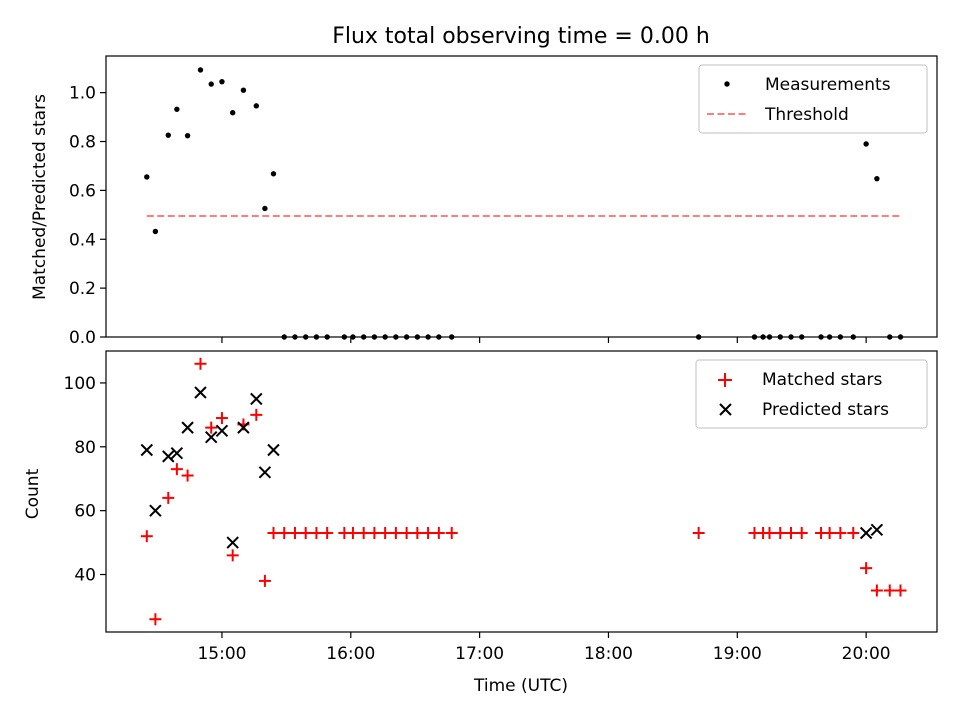 The height and width of the screenshot is (720, 960). What do you see at coordinates (811, 394) in the screenshot?
I see `bottom-legend-box` at bounding box center [811, 394].